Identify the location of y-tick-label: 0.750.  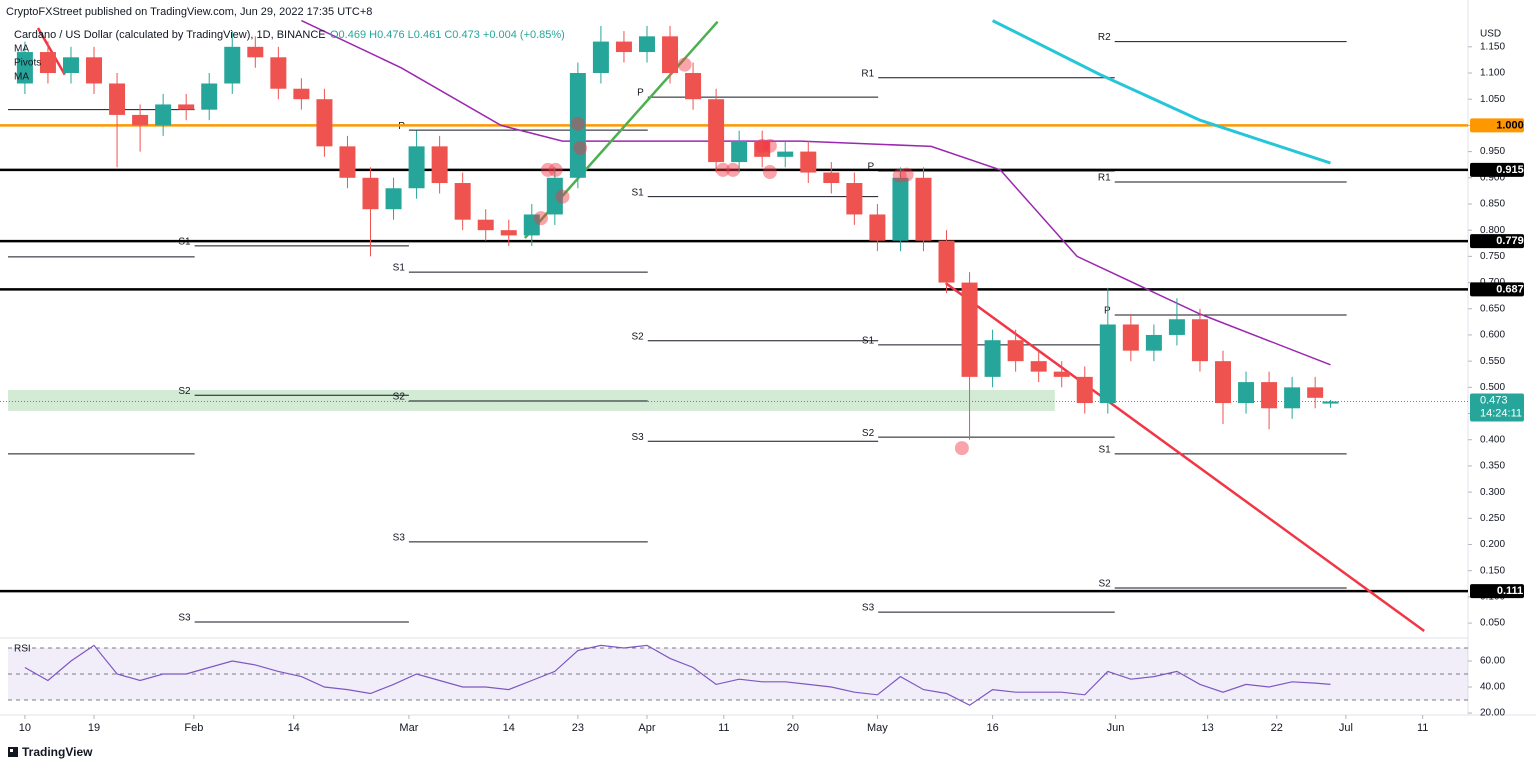
(1492, 256).